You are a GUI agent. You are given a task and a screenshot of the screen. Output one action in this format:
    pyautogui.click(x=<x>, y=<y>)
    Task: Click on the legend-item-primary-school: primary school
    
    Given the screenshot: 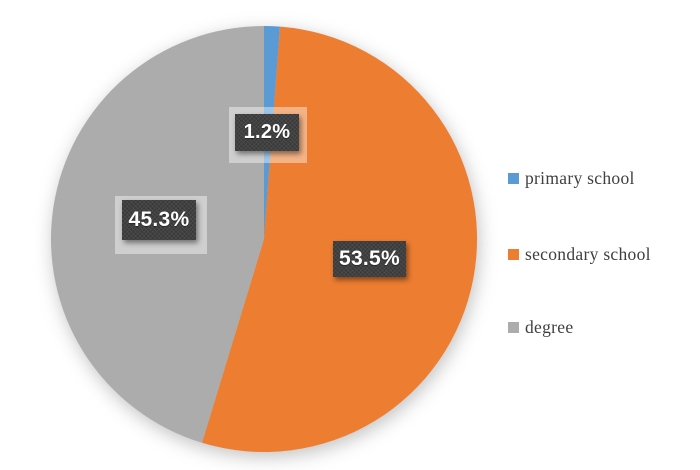 What is the action you would take?
    pyautogui.click(x=571, y=178)
    